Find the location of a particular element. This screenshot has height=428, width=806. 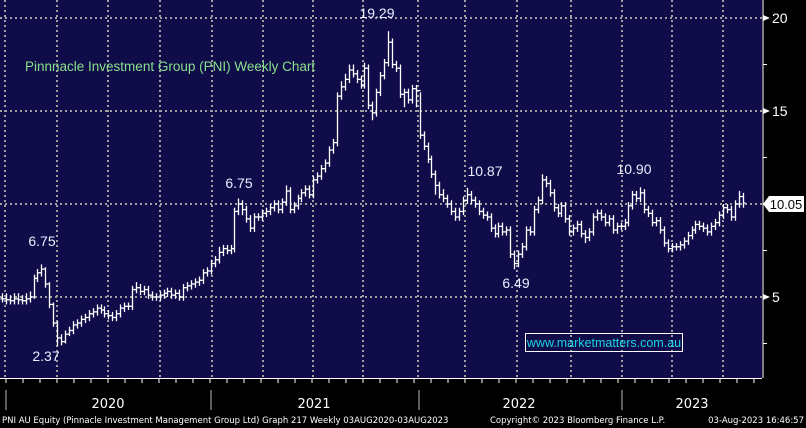

y-axis: 5 15 20 is located at coordinates (775, 177).